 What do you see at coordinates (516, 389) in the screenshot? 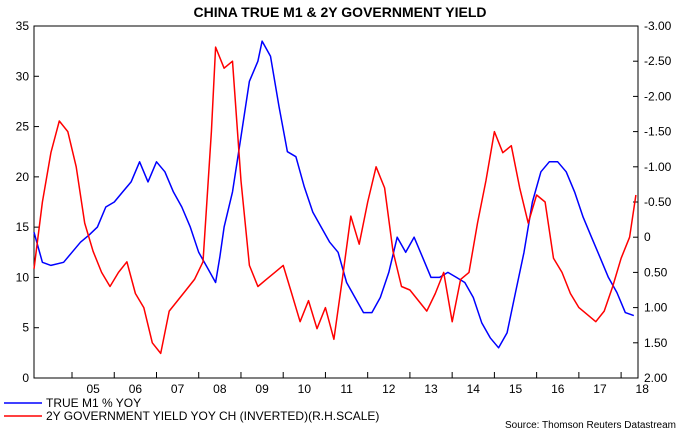
I see `x-tick-label: 15` at bounding box center [516, 389].